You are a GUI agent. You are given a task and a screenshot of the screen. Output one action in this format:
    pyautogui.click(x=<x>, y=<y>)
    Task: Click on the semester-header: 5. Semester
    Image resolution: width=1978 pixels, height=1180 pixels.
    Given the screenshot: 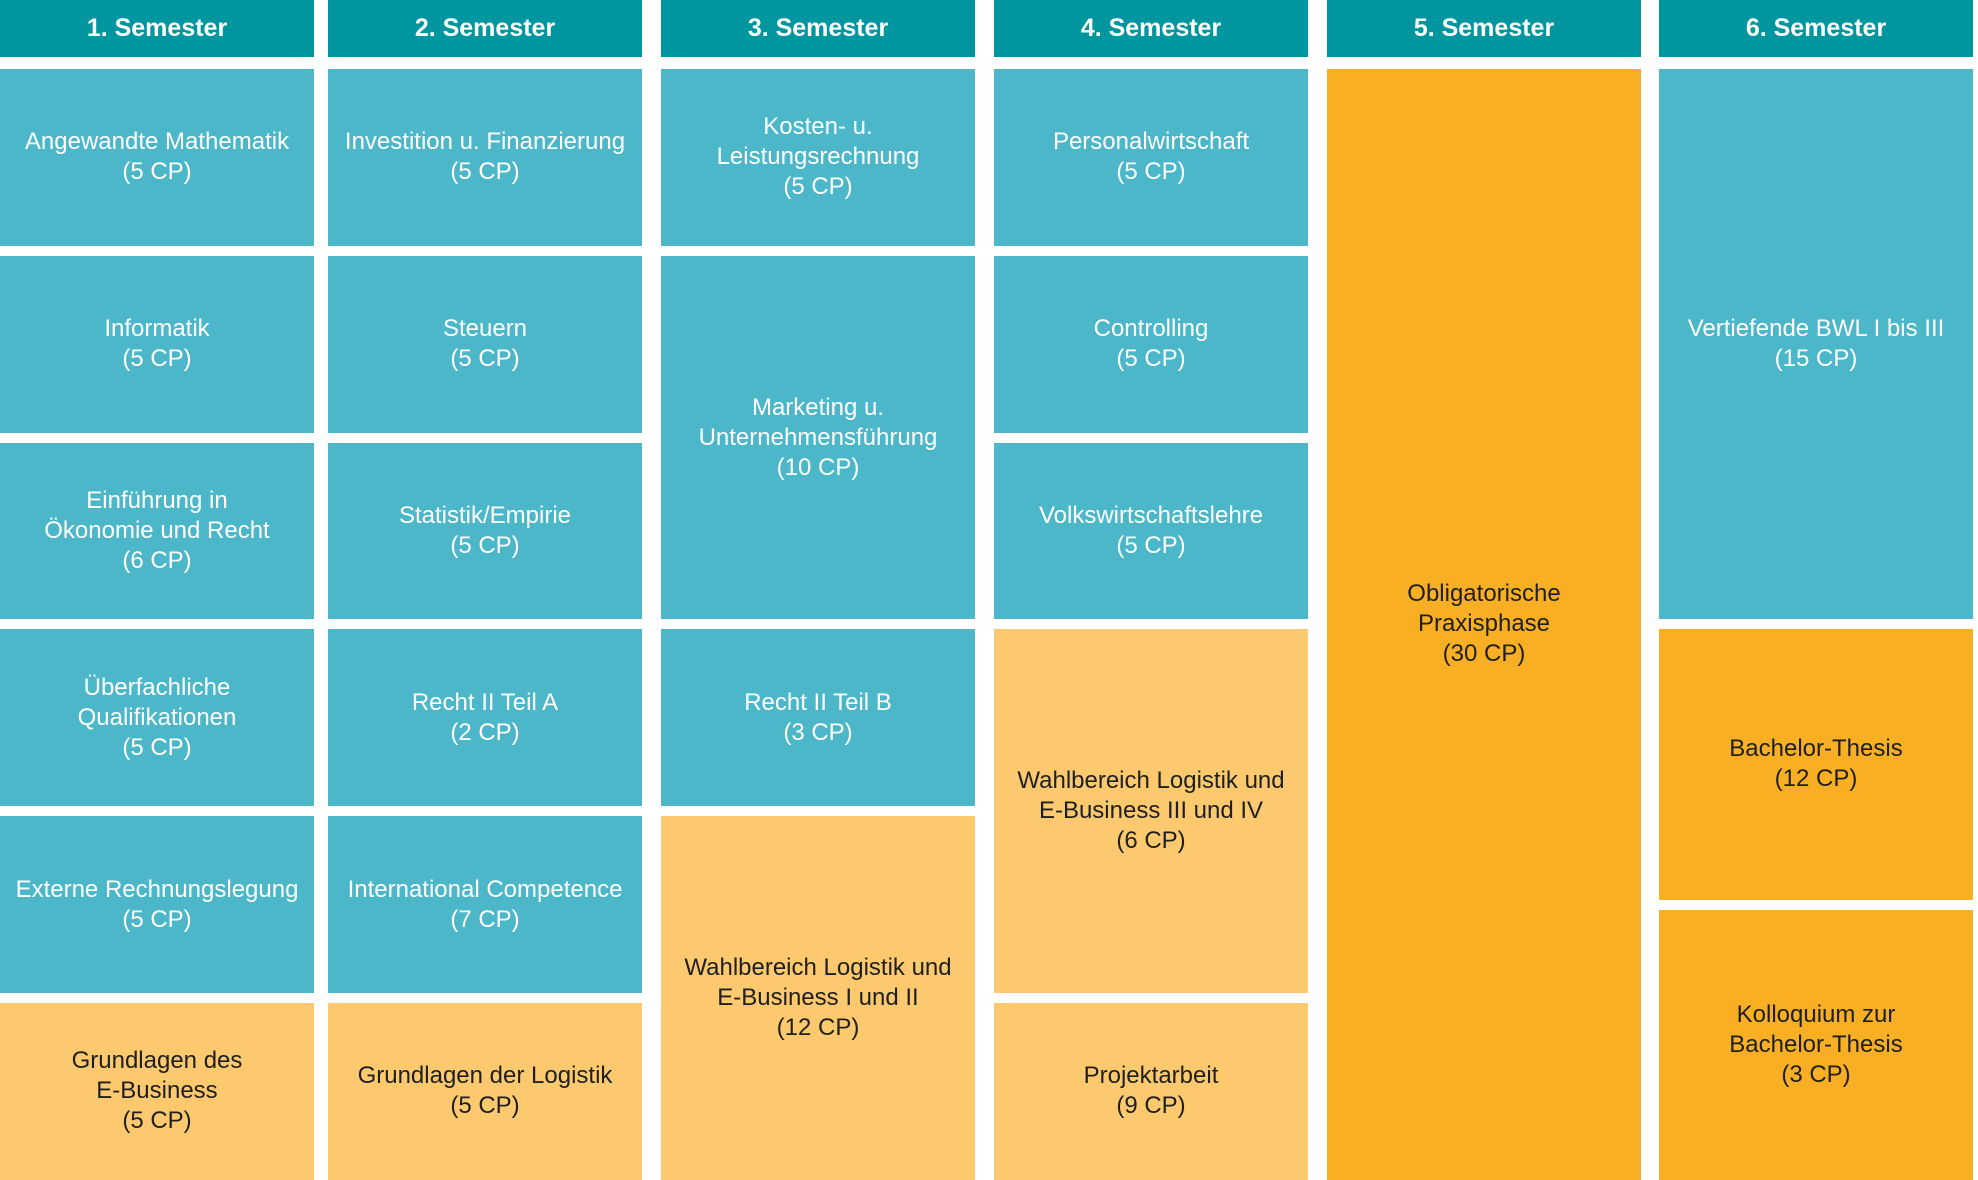 What is the action you would take?
    pyautogui.click(x=1484, y=28)
    